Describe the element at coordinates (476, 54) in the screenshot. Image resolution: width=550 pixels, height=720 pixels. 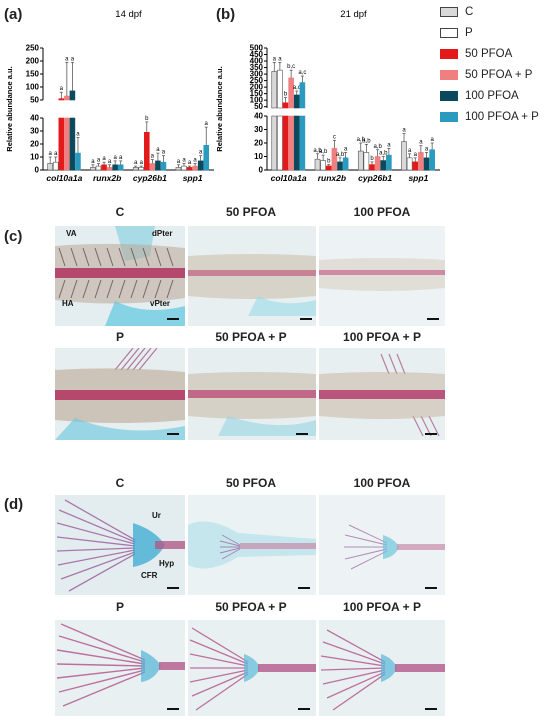
I see `legend-item-50pfoa: 50 PFOA` at that location.